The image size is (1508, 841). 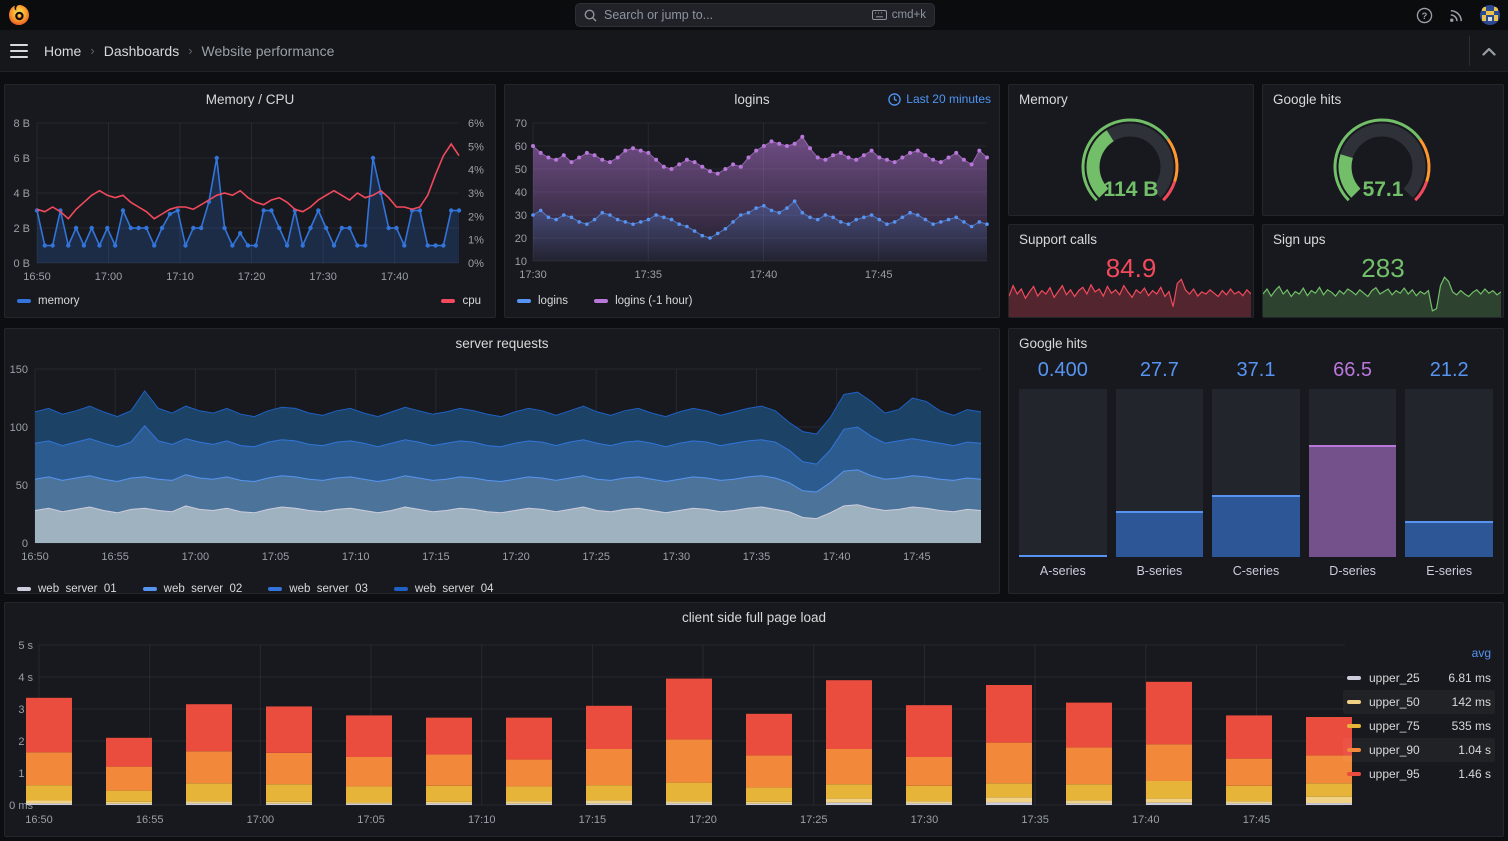 I want to click on bar-gauge-label: A-series, so click(x=1062, y=571).